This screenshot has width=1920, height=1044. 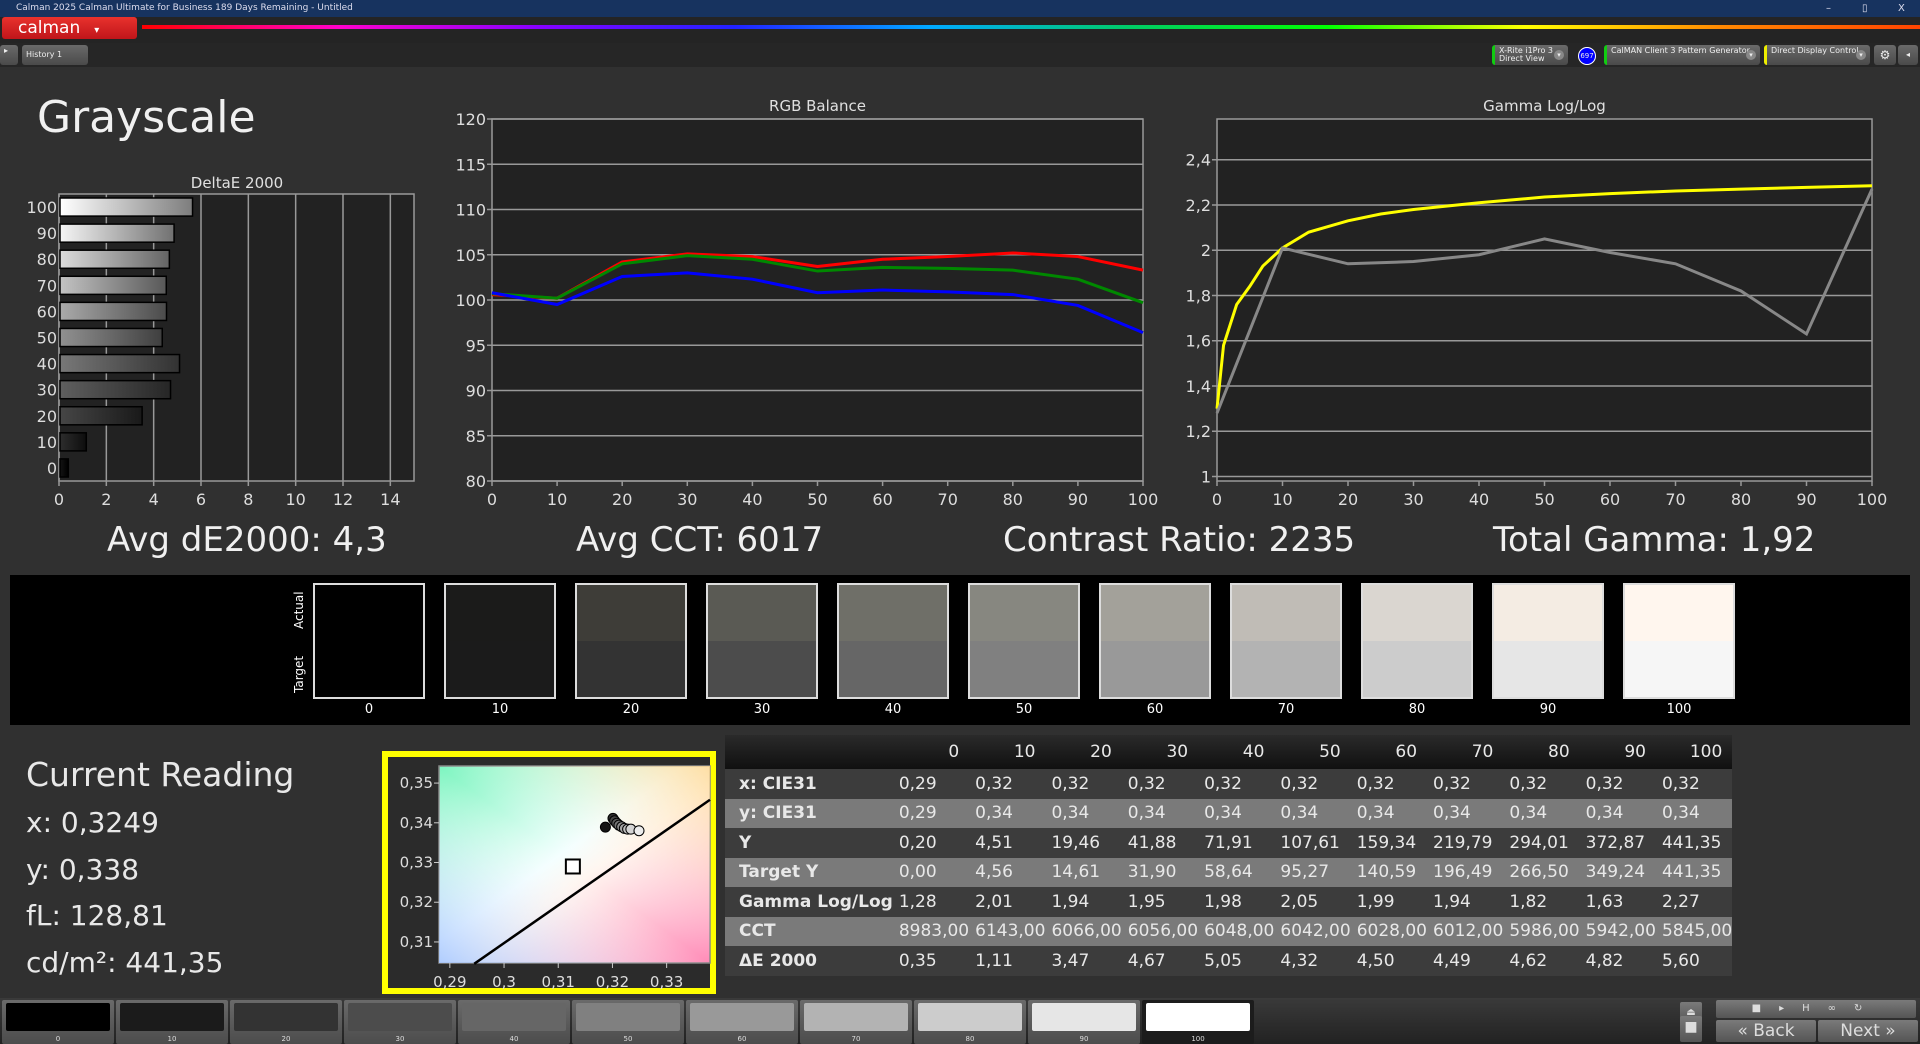 I want to click on stop-icon: ■, so click(x=1691, y=1029).